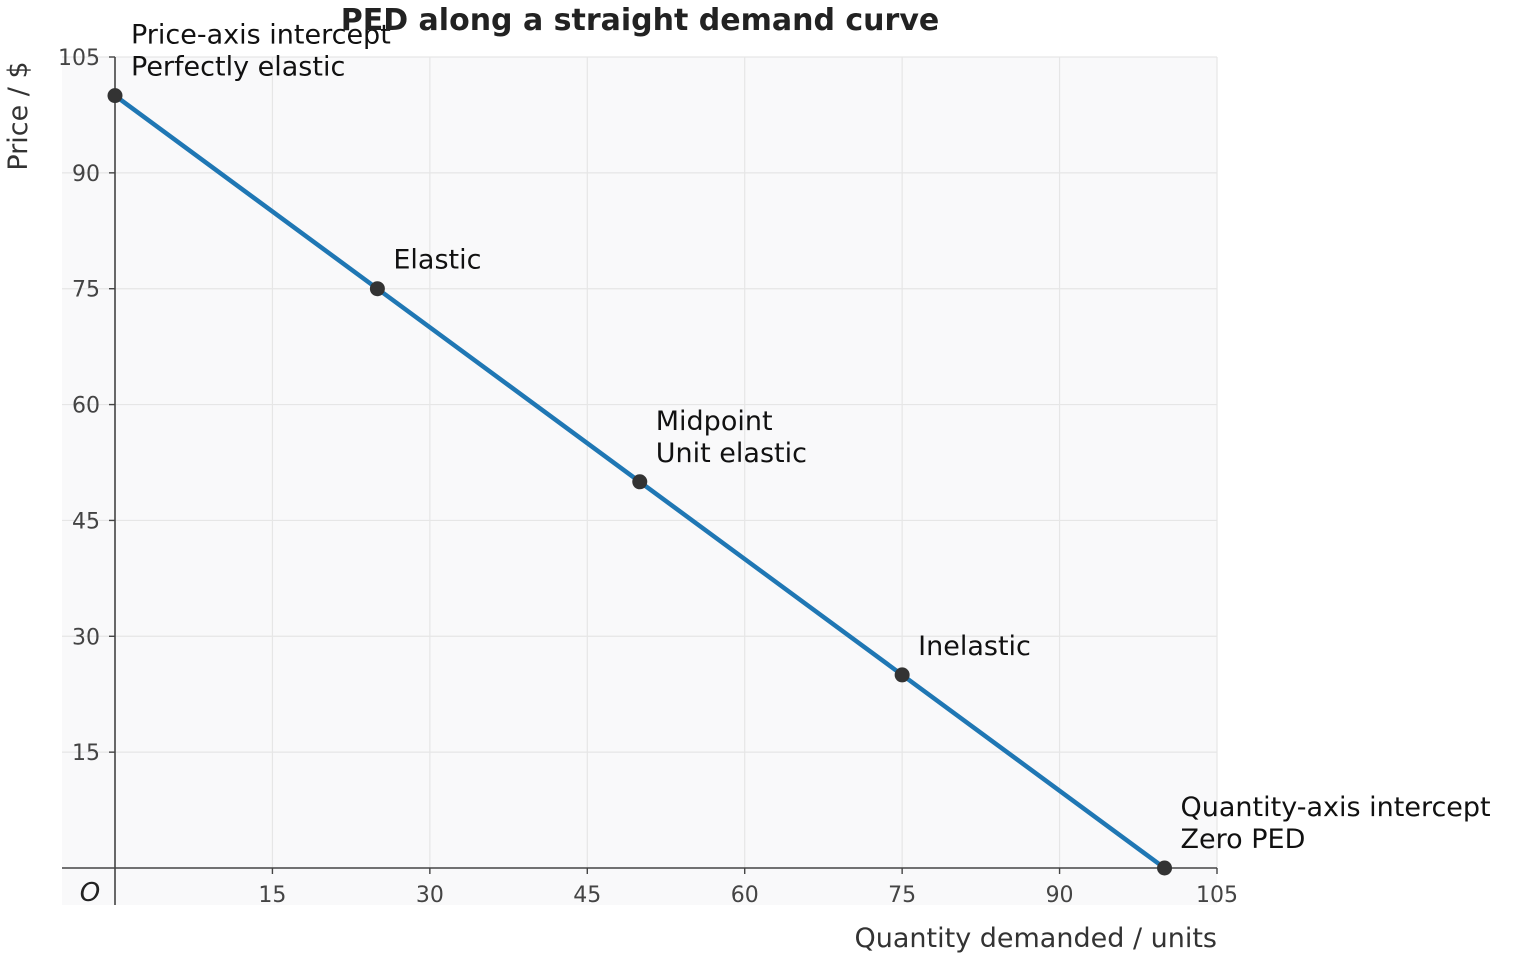 The width and height of the screenshot is (1520, 960). What do you see at coordinates (272, 895) in the screenshot?
I see `x-tick-label: 15` at bounding box center [272, 895].